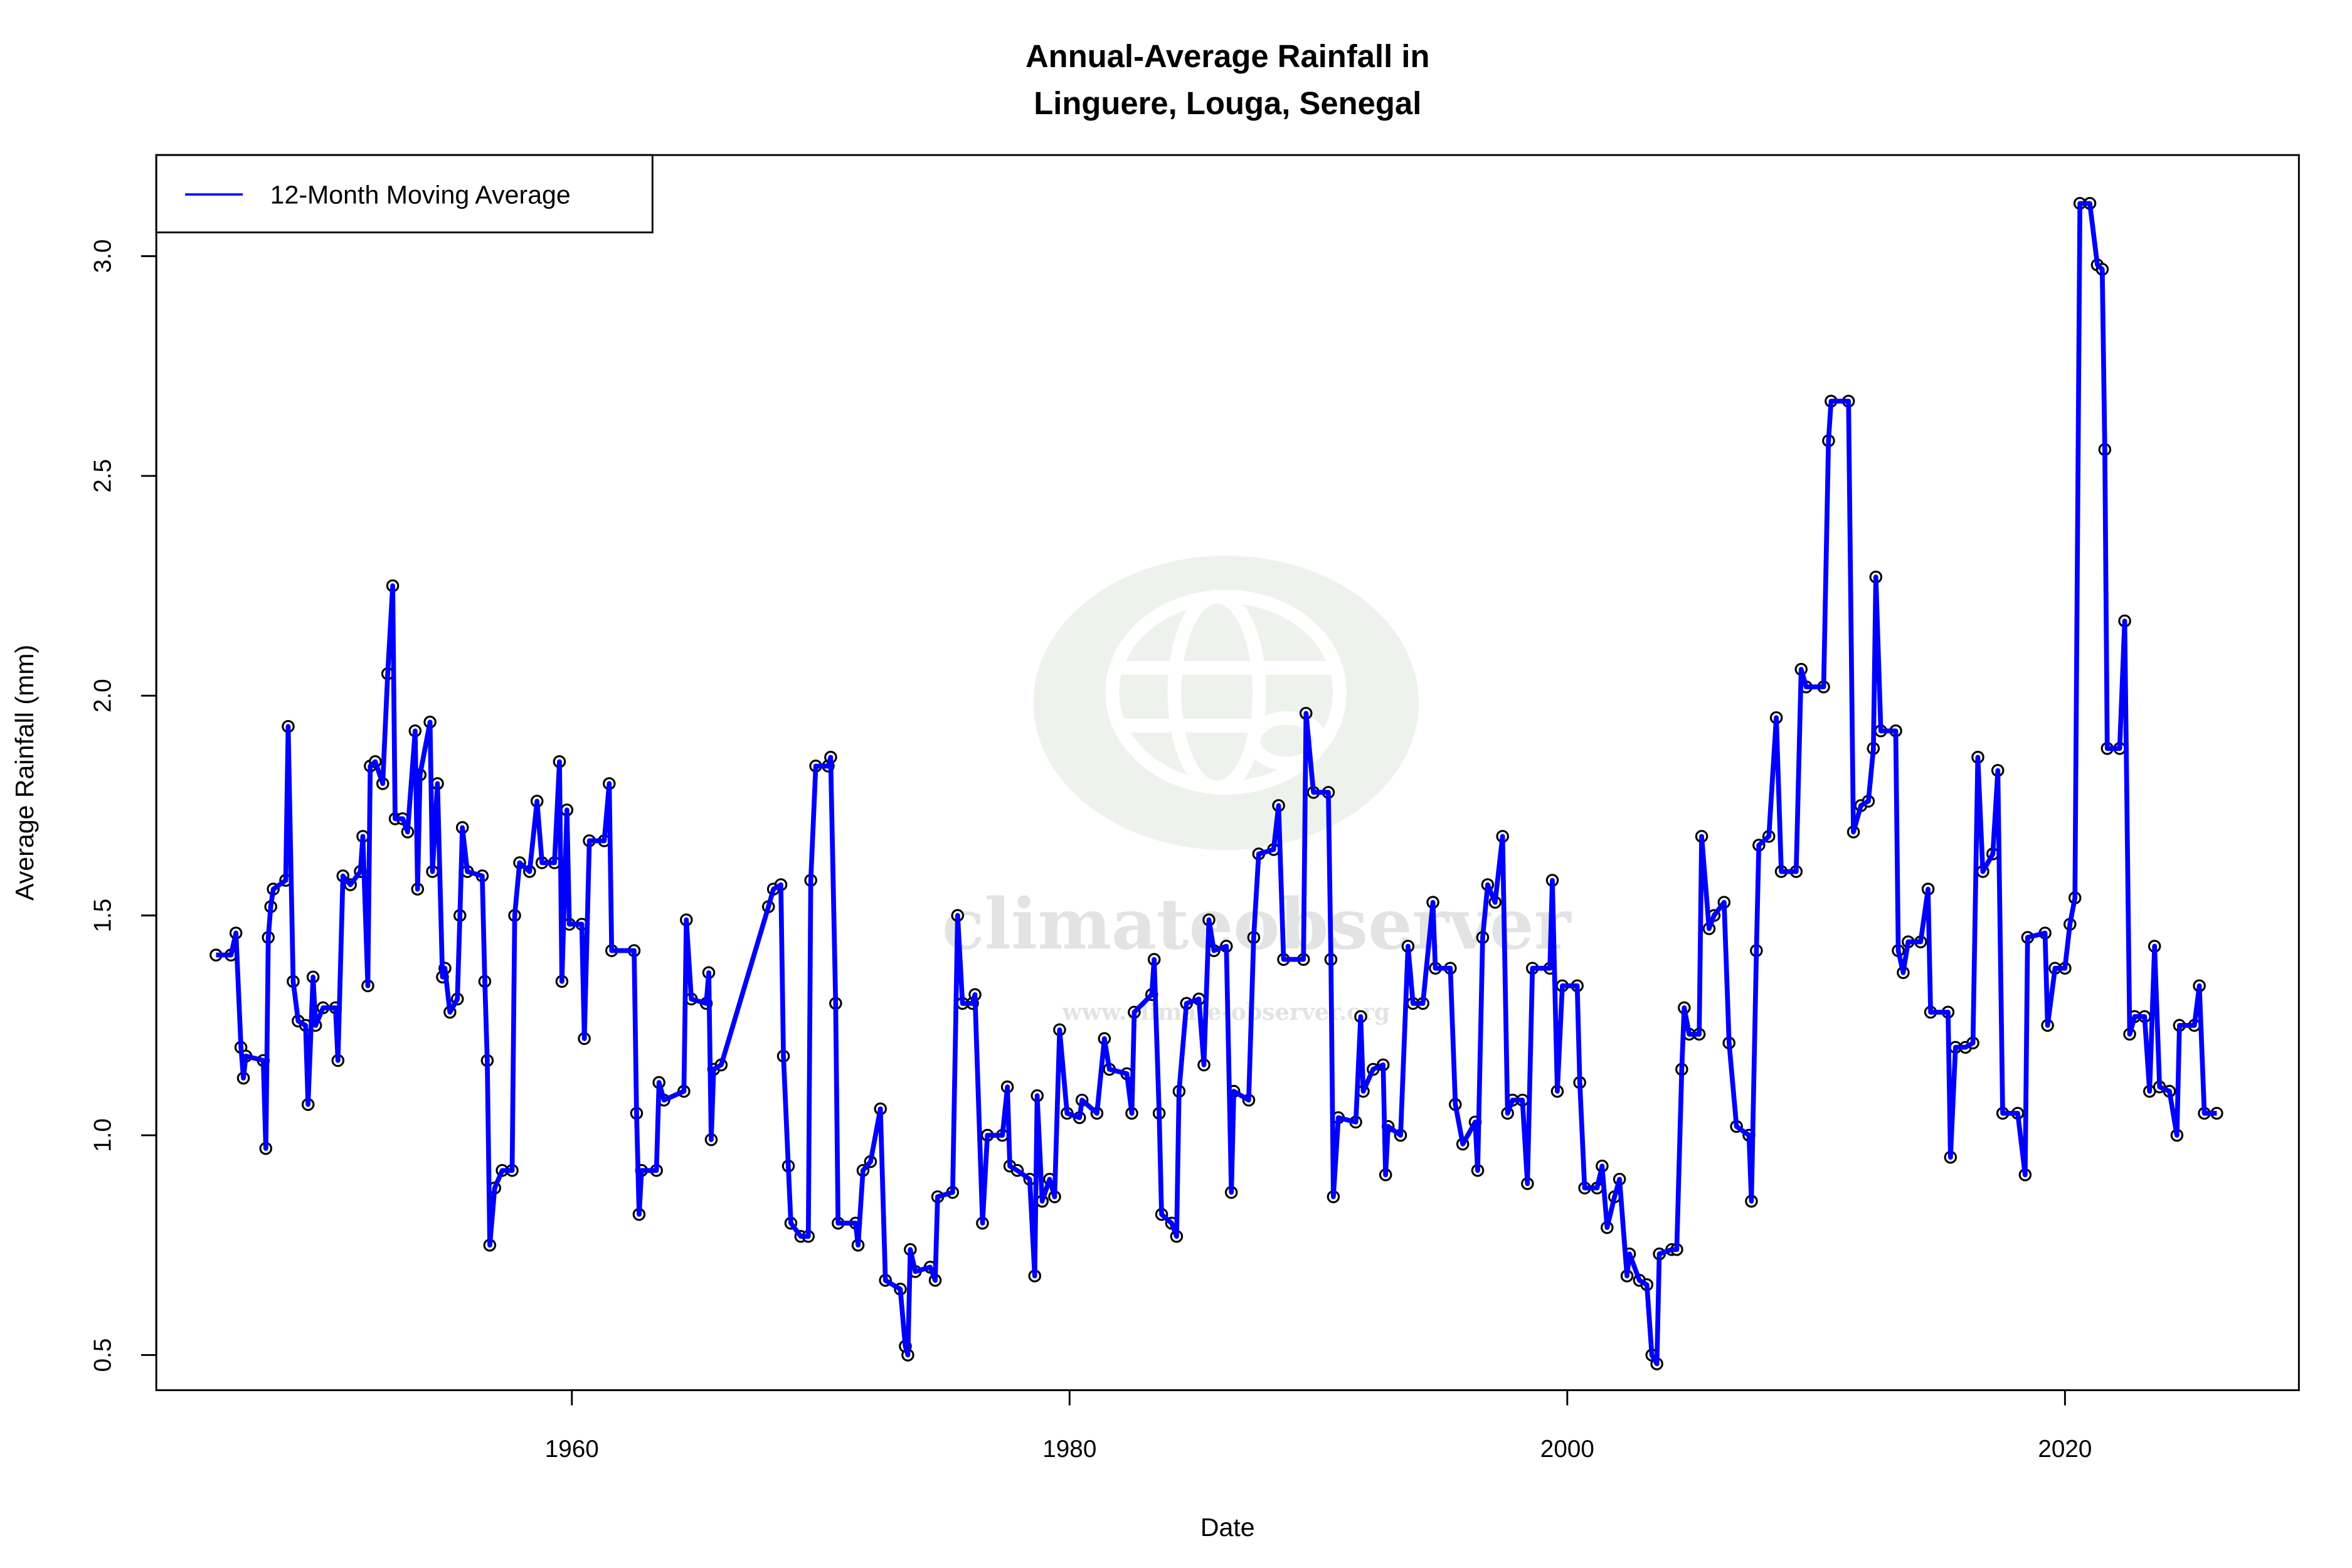 The height and width of the screenshot is (1568, 2352). What do you see at coordinates (1226, 692) in the screenshot?
I see `globe-icon` at bounding box center [1226, 692].